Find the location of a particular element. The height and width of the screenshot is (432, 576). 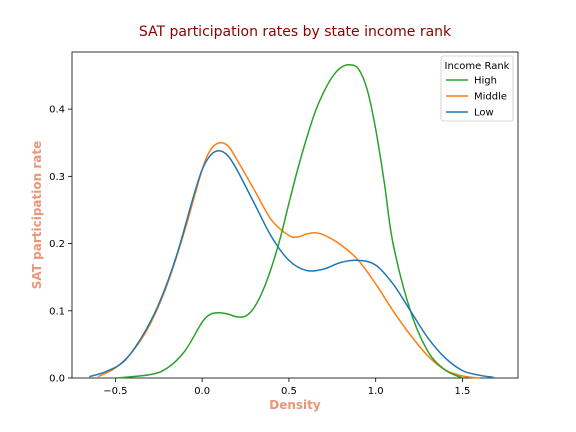

y-tick-label: 0.0 is located at coordinates (57, 379).